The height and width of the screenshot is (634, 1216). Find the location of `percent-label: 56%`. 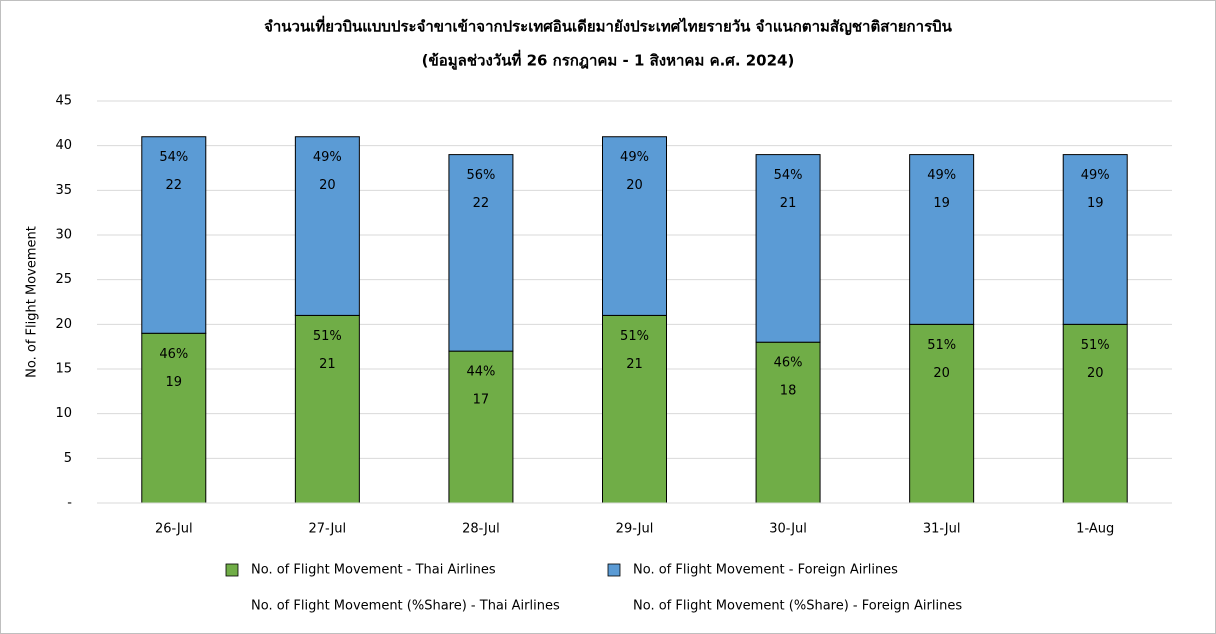

percent-label: 56% is located at coordinates (480, 175).